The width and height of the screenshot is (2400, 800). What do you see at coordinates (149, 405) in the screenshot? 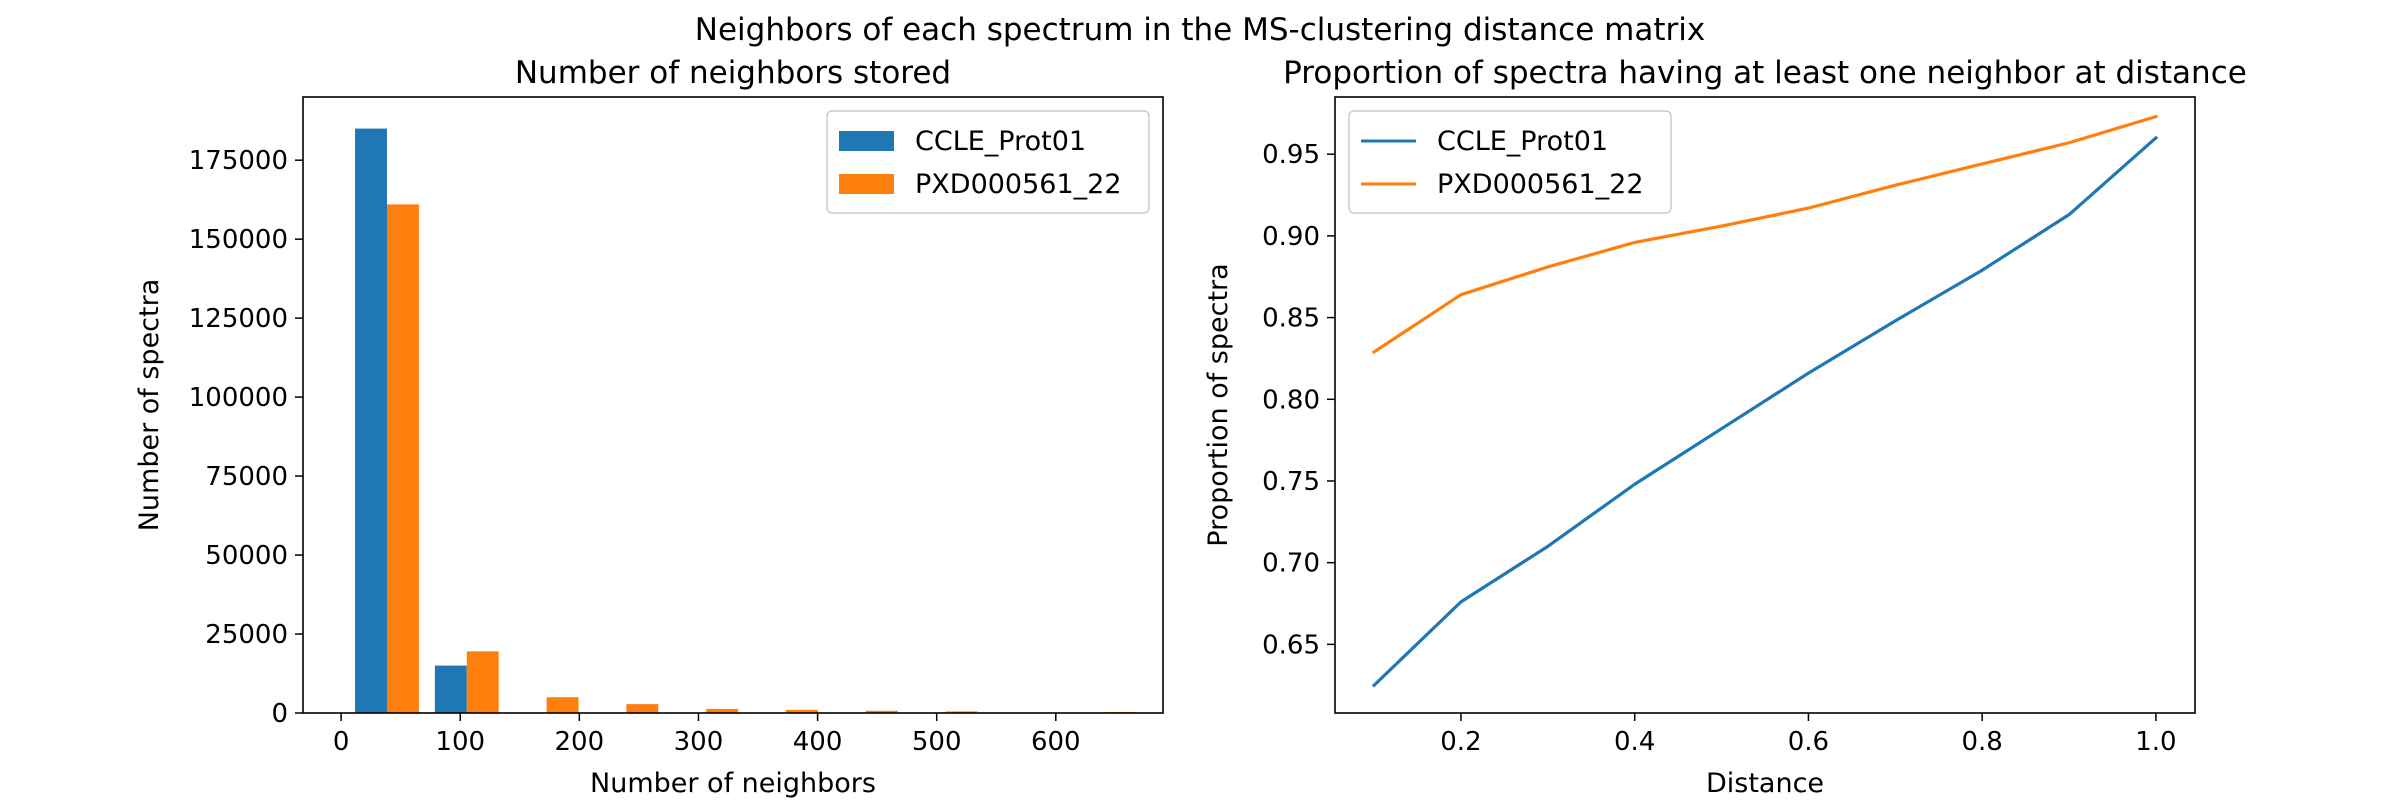
I see `y-axis-label: Number of spectra` at bounding box center [149, 405].